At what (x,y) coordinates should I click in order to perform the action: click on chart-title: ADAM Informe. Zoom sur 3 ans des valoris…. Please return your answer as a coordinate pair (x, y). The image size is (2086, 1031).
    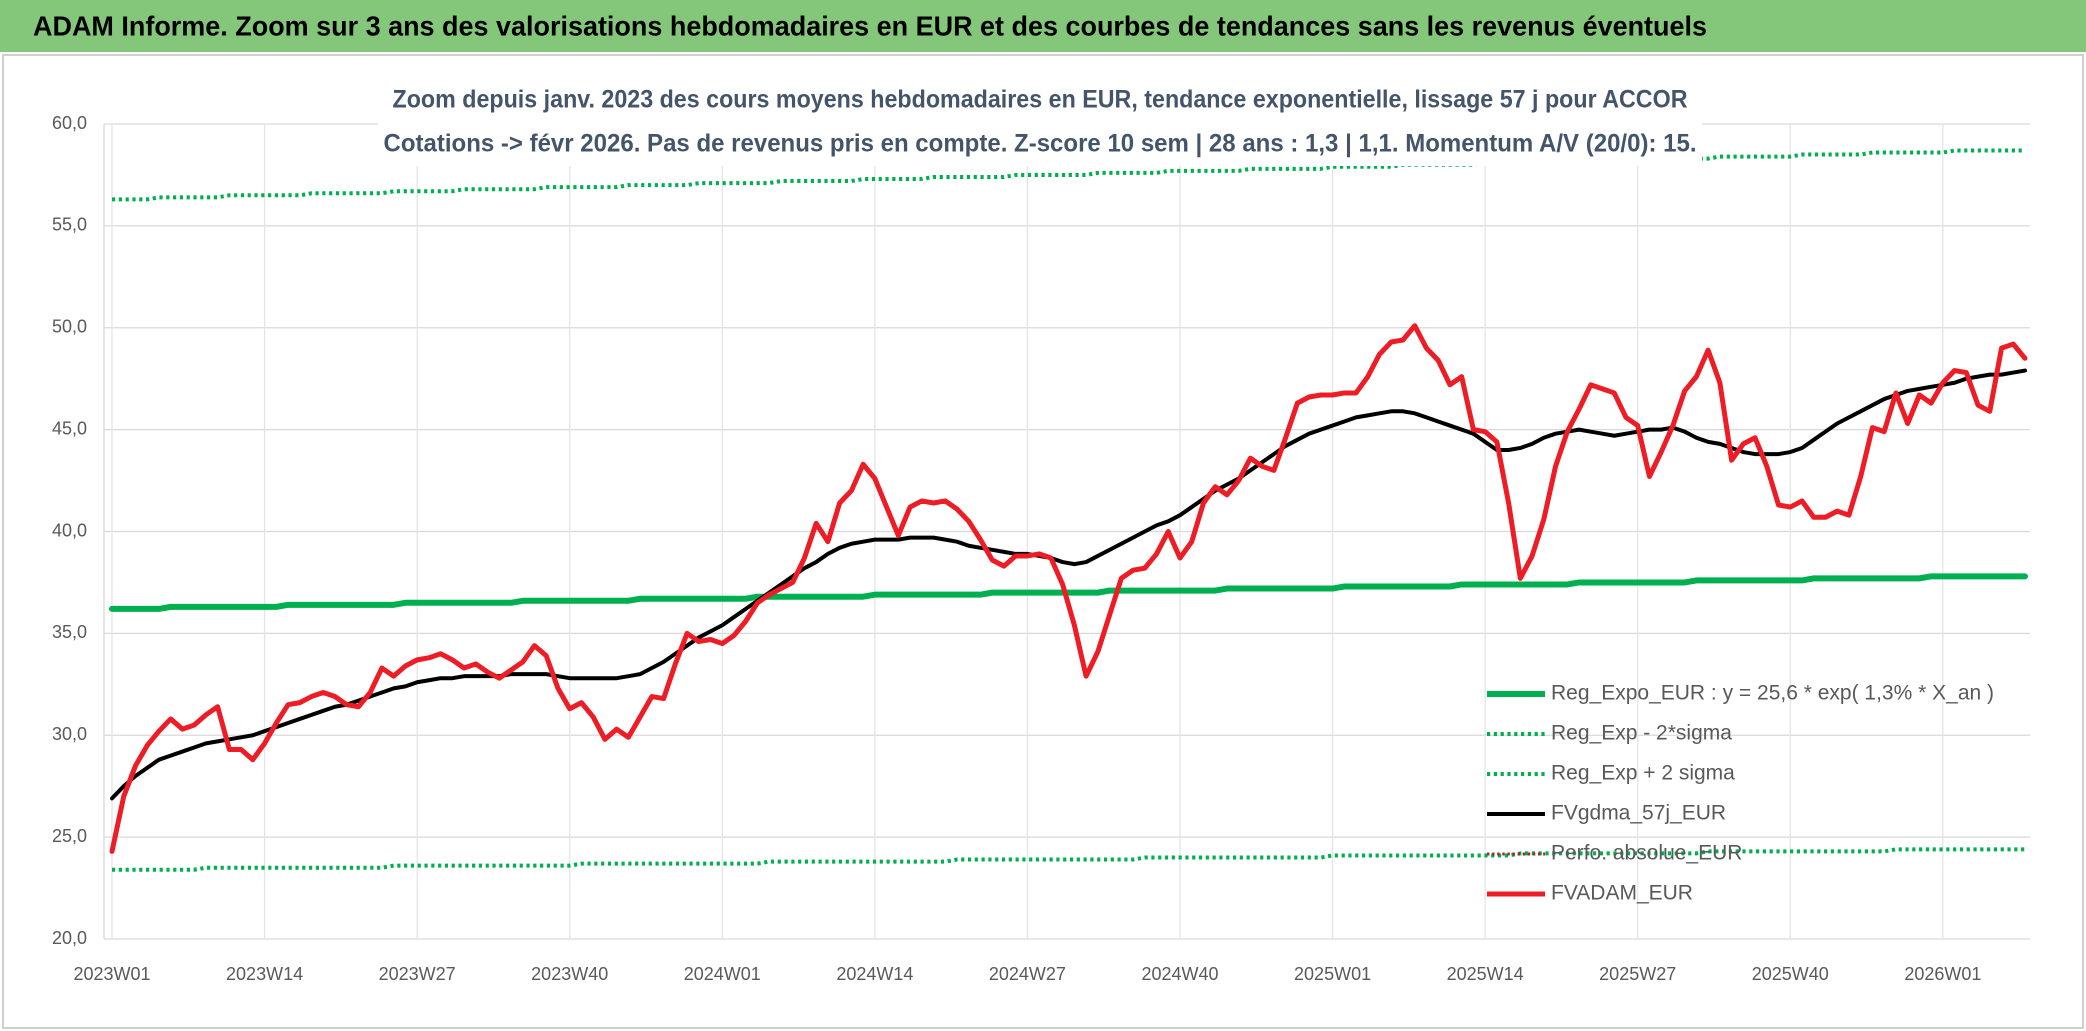
    Looking at the image, I should click on (870, 25).